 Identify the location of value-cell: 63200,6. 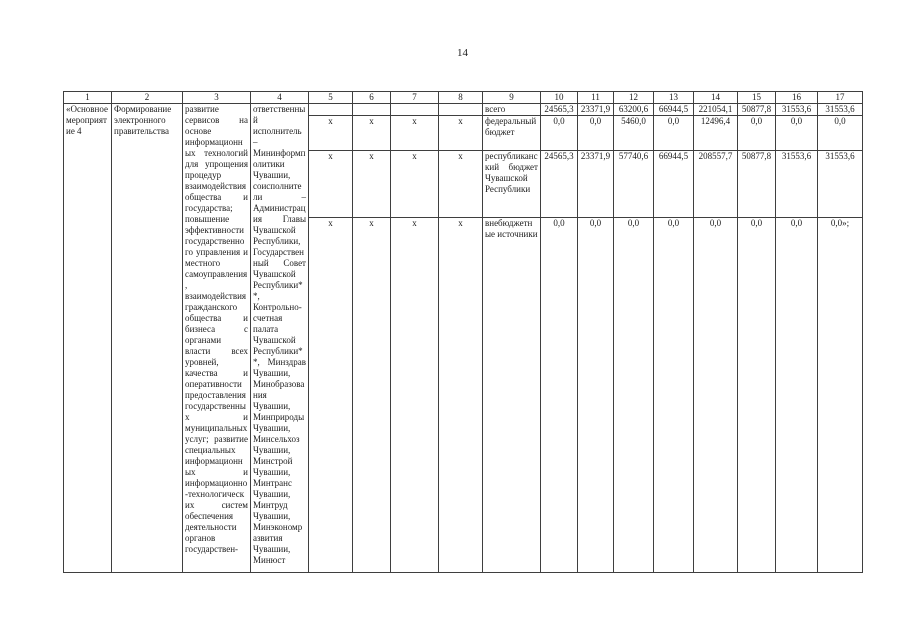
(633, 109).